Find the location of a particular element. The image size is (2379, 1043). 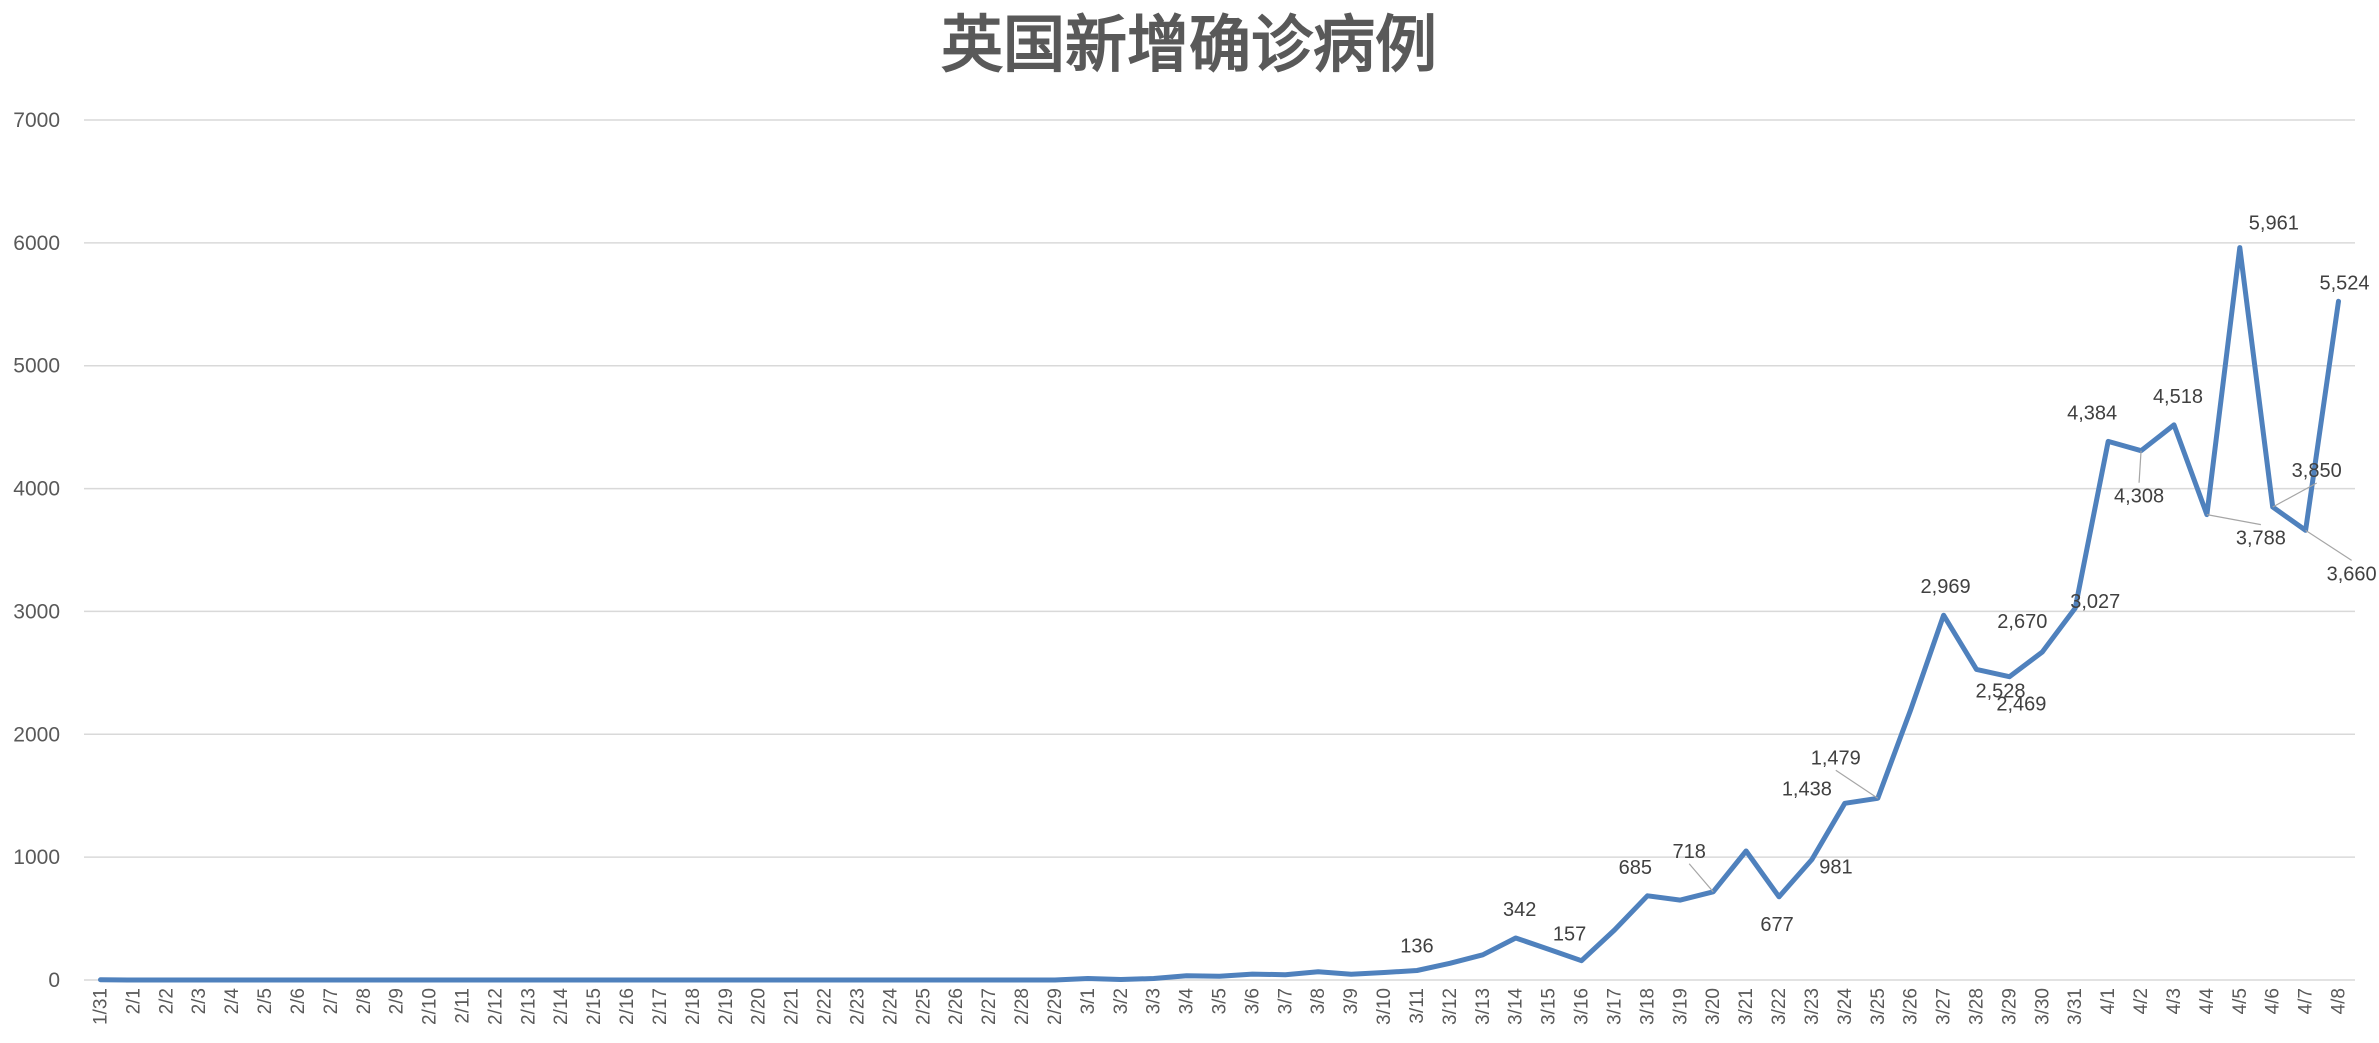

x-tick-label: 2/13 is located at coordinates (528, 1006).